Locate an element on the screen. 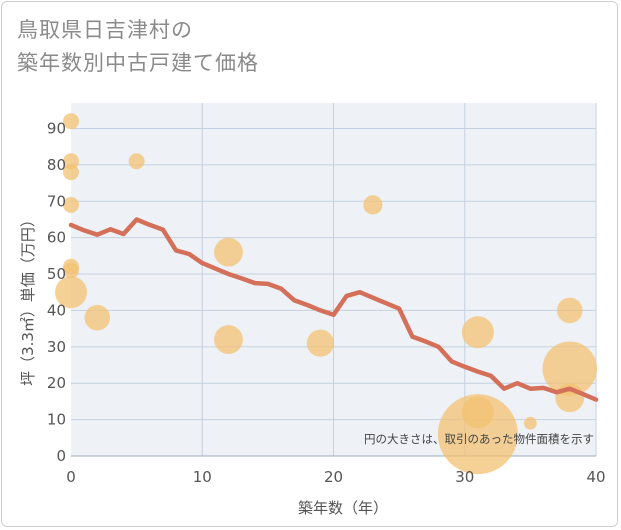 The height and width of the screenshot is (530, 621). y-tick-label: 30 is located at coordinates (56, 347).